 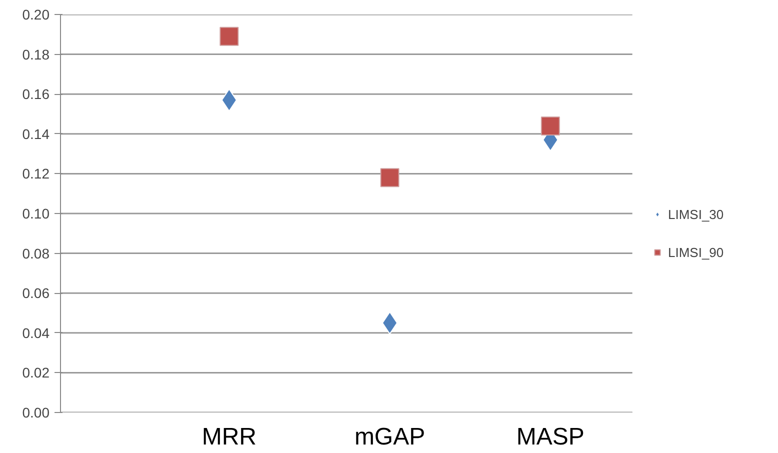 What do you see at coordinates (36, 214) in the screenshot?
I see `y-tick-label: 0.10` at bounding box center [36, 214].